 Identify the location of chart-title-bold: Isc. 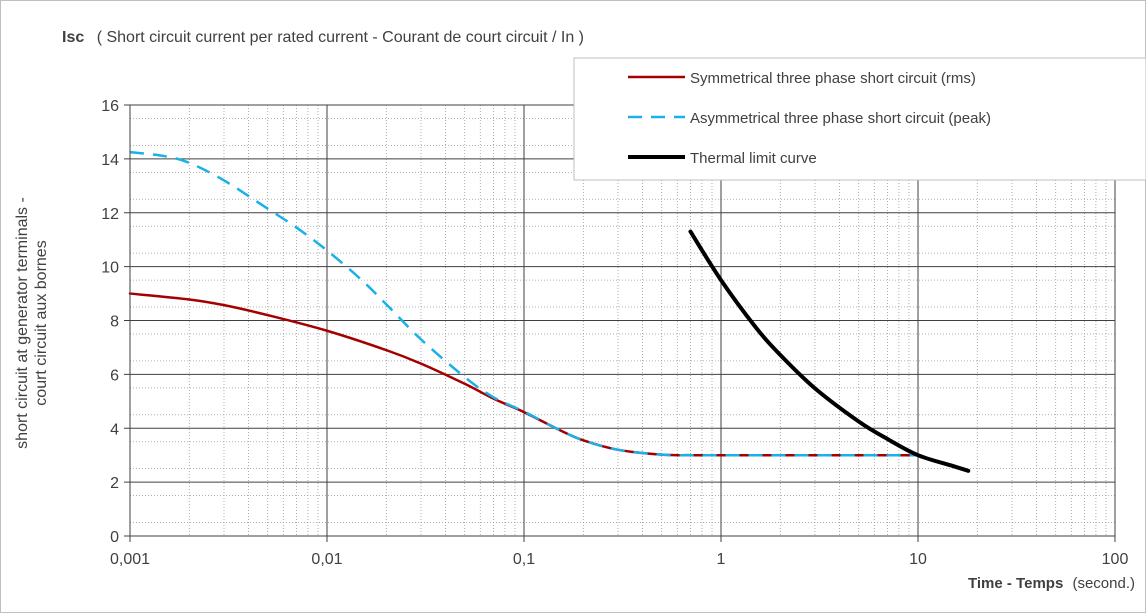
(73, 37).